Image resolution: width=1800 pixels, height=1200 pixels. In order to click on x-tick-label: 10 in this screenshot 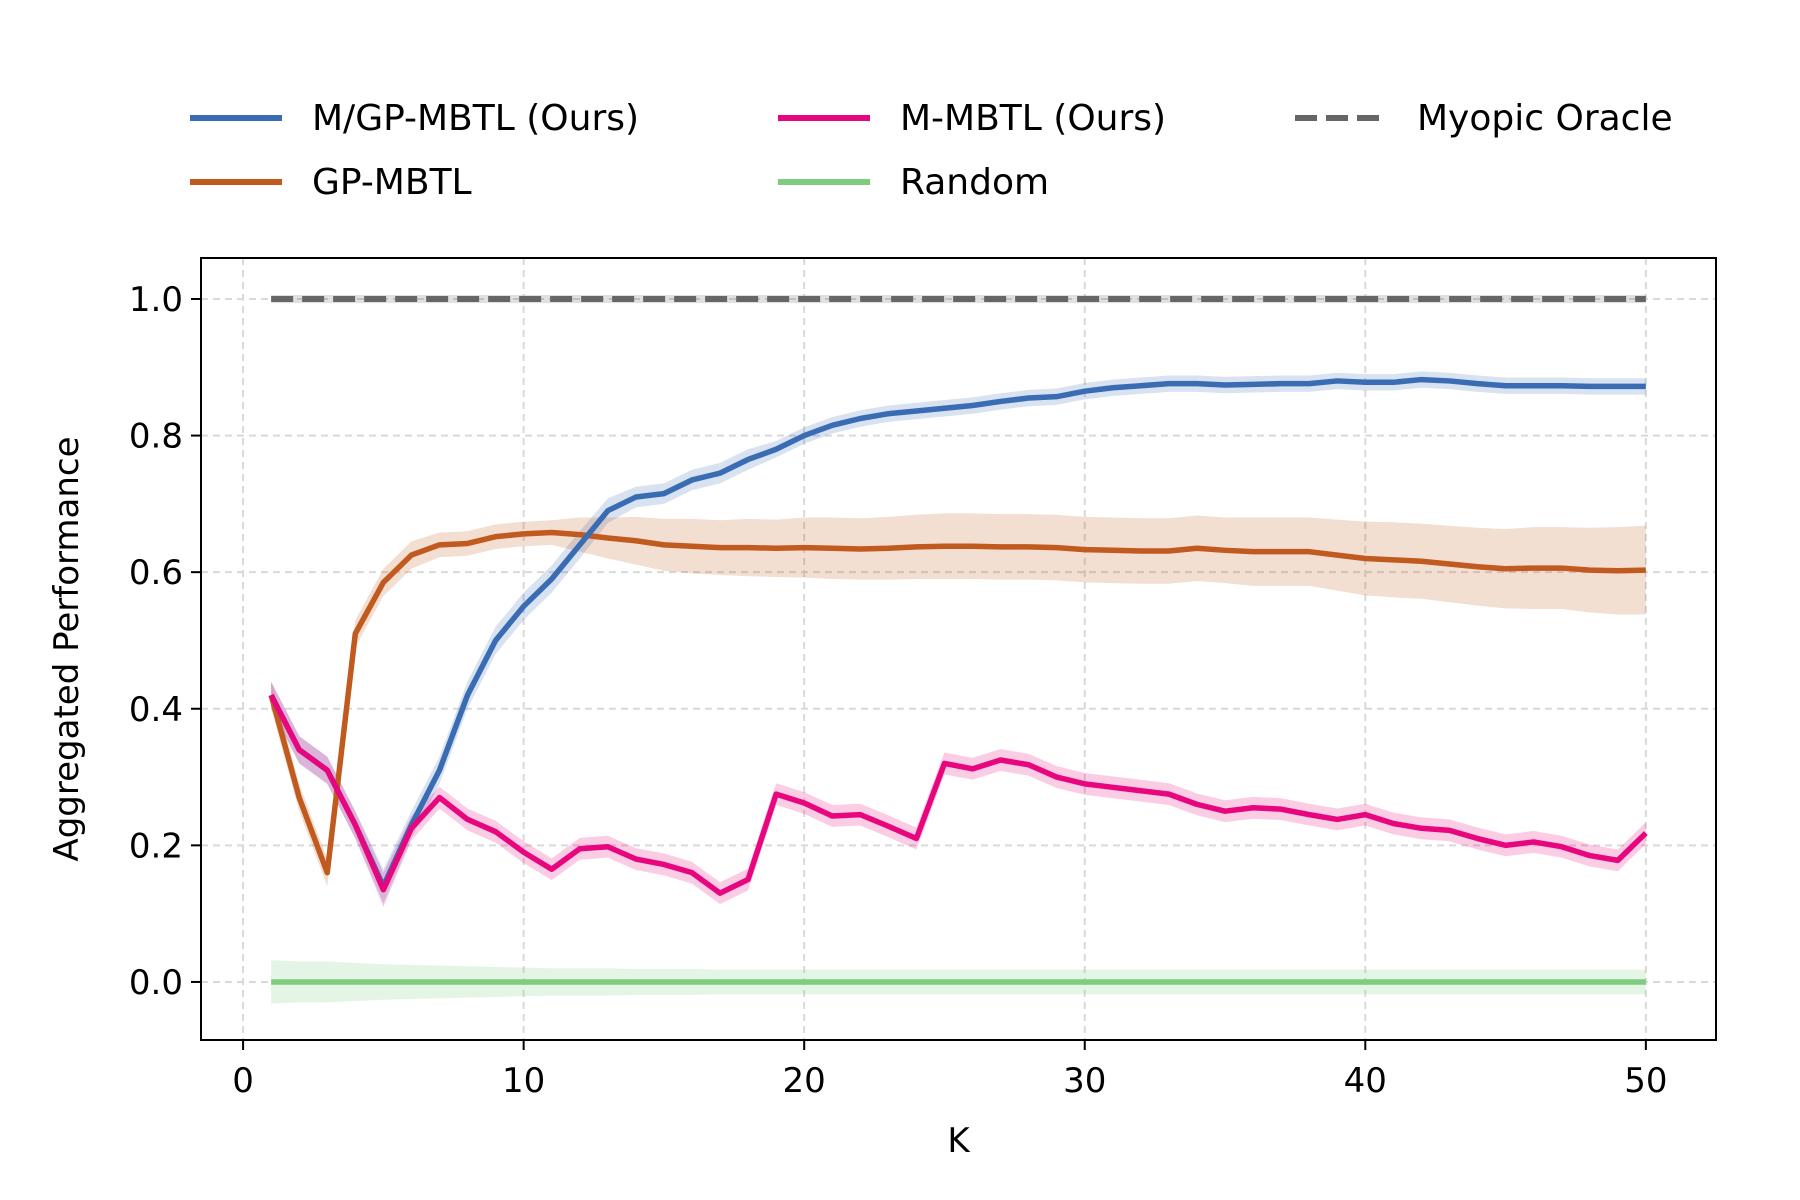, I will do `click(523, 1081)`.